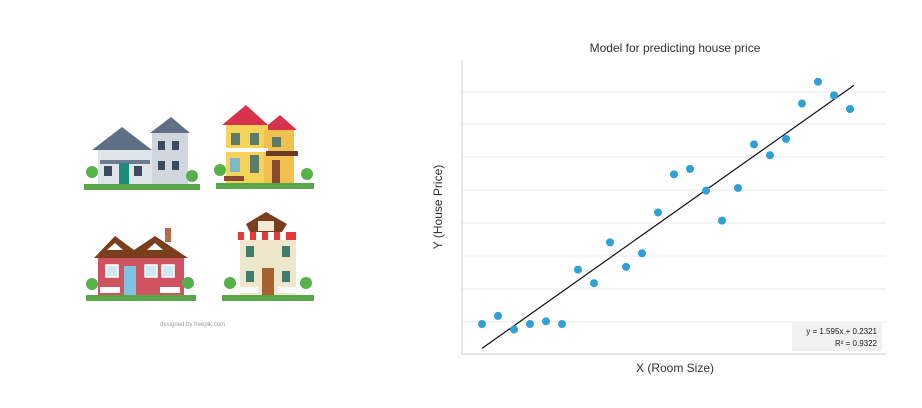 The image size is (922, 408). What do you see at coordinates (675, 368) in the screenshot?
I see `x-axis-label: X (Room Size)` at bounding box center [675, 368].